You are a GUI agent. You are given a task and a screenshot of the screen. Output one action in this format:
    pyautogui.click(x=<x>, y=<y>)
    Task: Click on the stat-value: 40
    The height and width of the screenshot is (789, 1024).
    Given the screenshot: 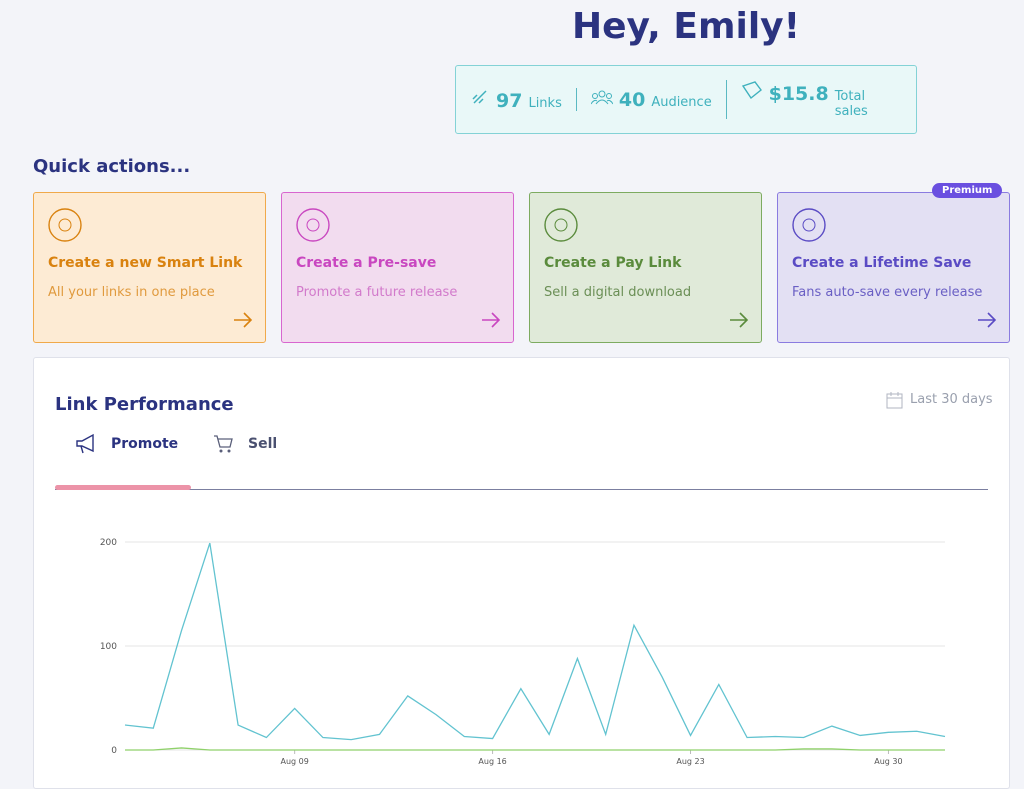 What is the action you would take?
    pyautogui.click(x=632, y=100)
    